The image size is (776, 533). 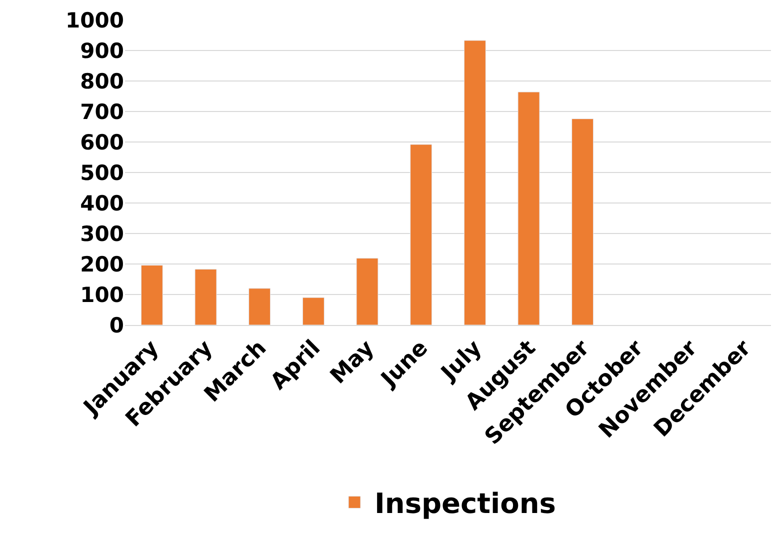 I want to click on y-tick-label: 100, so click(x=102, y=294).